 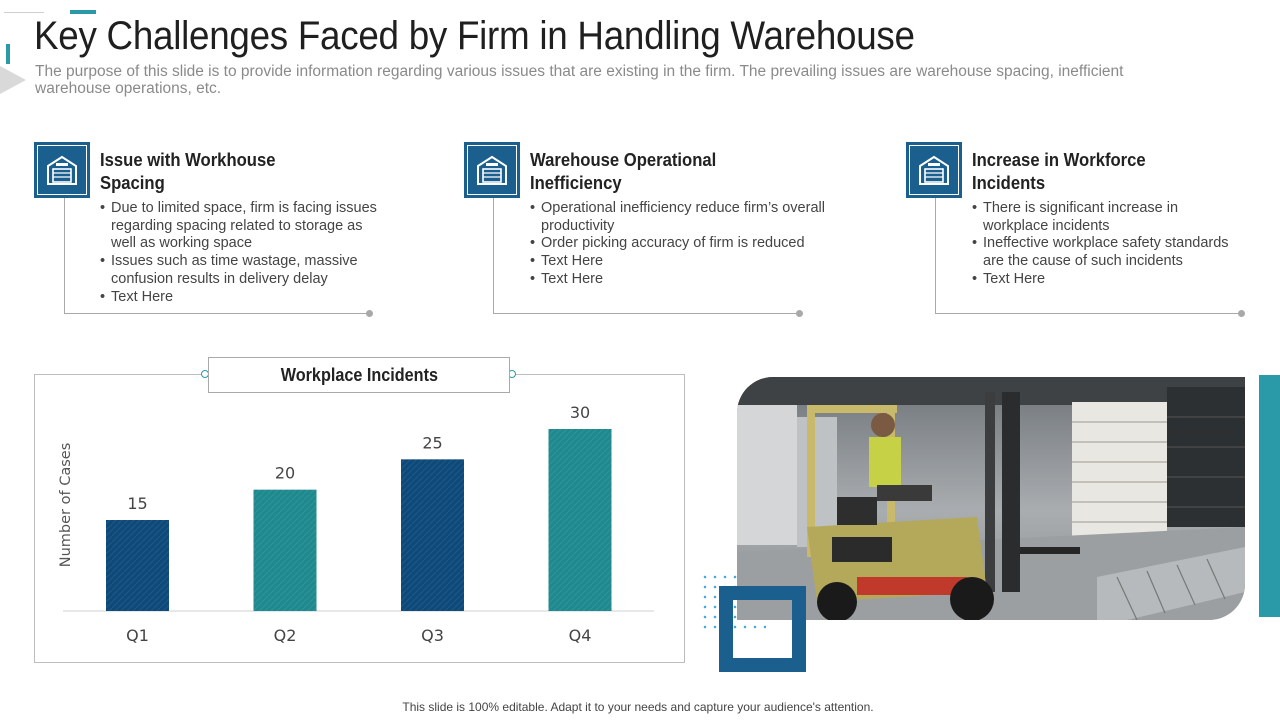 I want to click on y-axis-label: Number of Cases, so click(x=66, y=505).